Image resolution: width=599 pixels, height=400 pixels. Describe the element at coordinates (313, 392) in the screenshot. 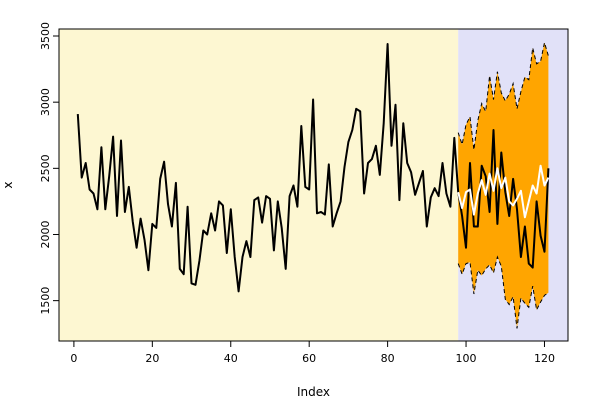

I see `x-axis-title: Index` at that location.